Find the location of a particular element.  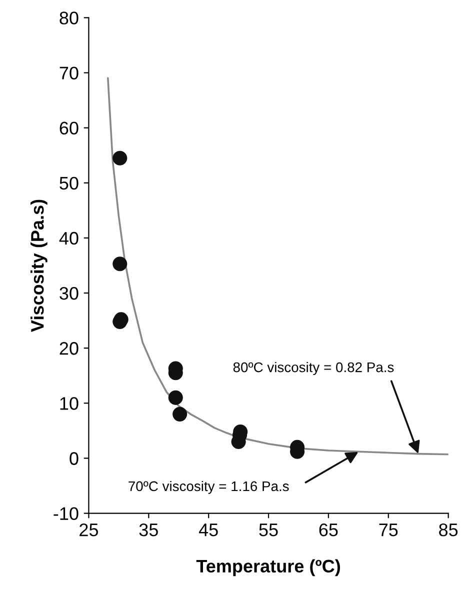

y-tick-label: 30 is located at coordinates (69, 293).